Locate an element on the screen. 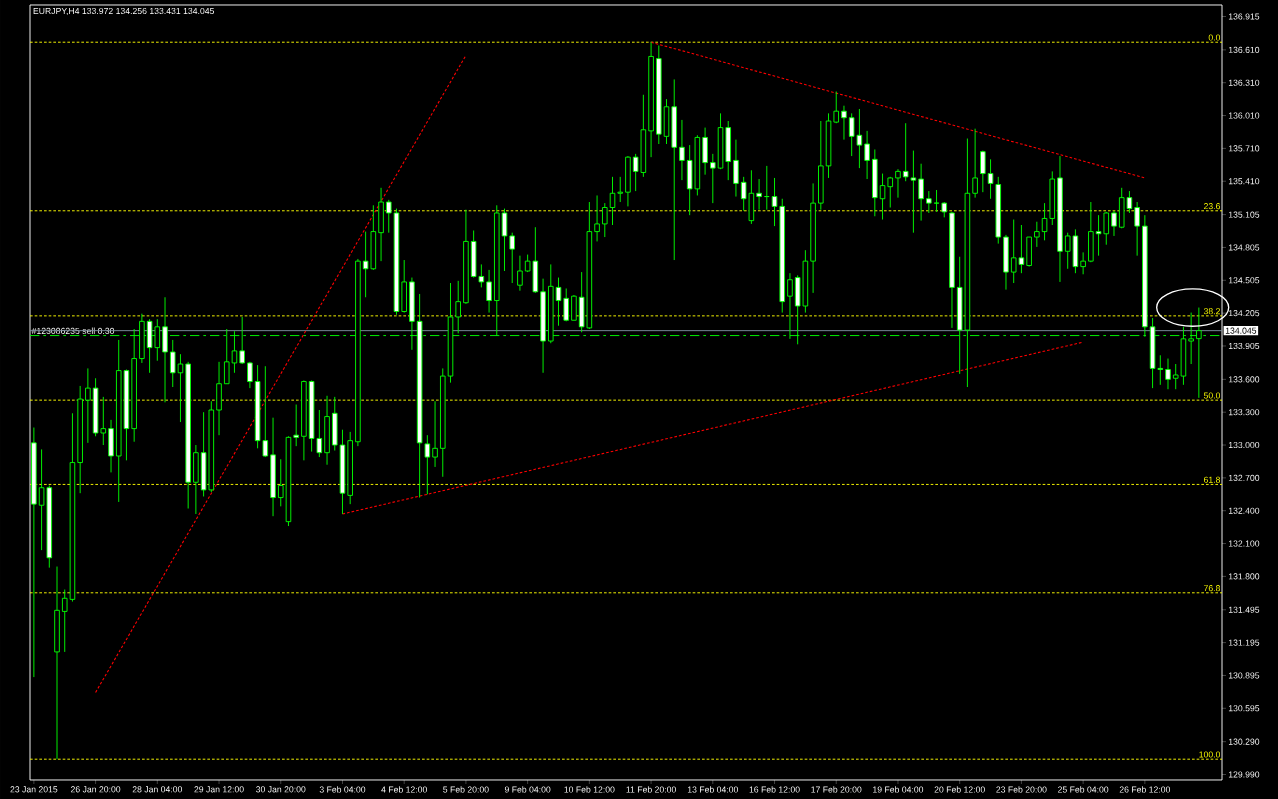  y-tick-label: 130.290 is located at coordinates (1244, 741).